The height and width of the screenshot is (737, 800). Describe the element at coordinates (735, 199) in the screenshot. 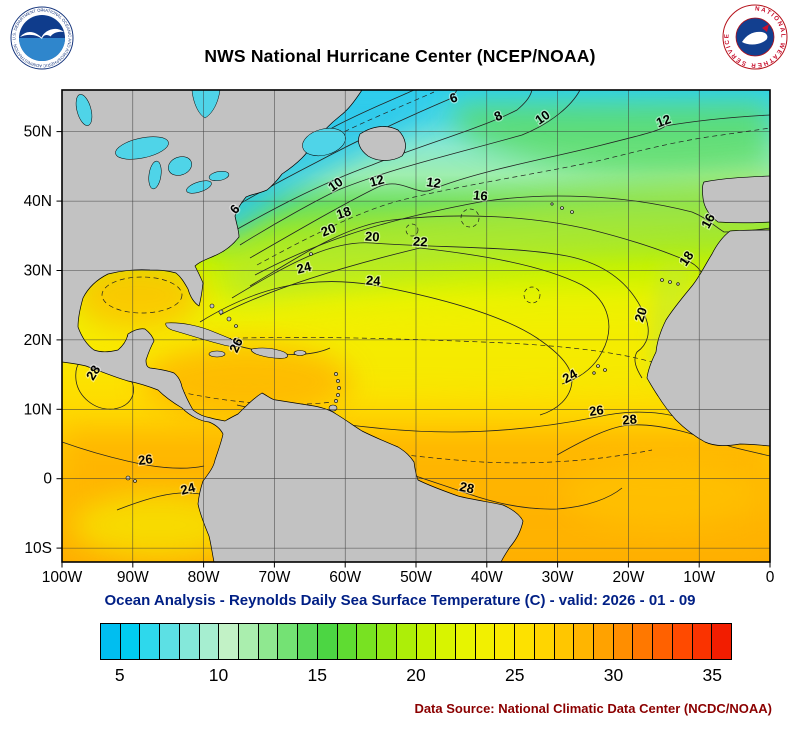

I see `iberia-landmass` at that location.